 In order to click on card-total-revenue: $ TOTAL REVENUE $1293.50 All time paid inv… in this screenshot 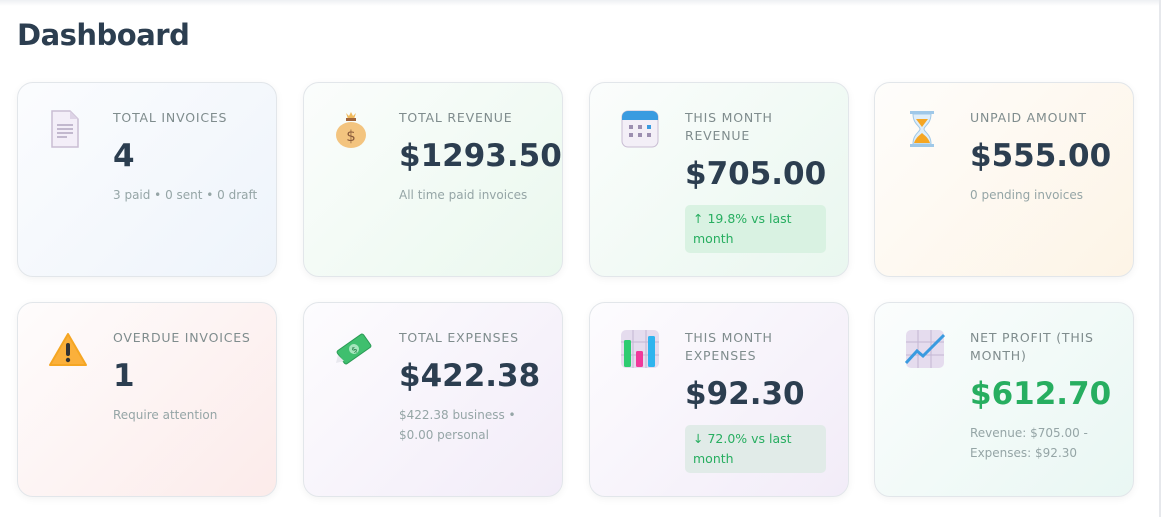, I will do `click(433, 179)`.